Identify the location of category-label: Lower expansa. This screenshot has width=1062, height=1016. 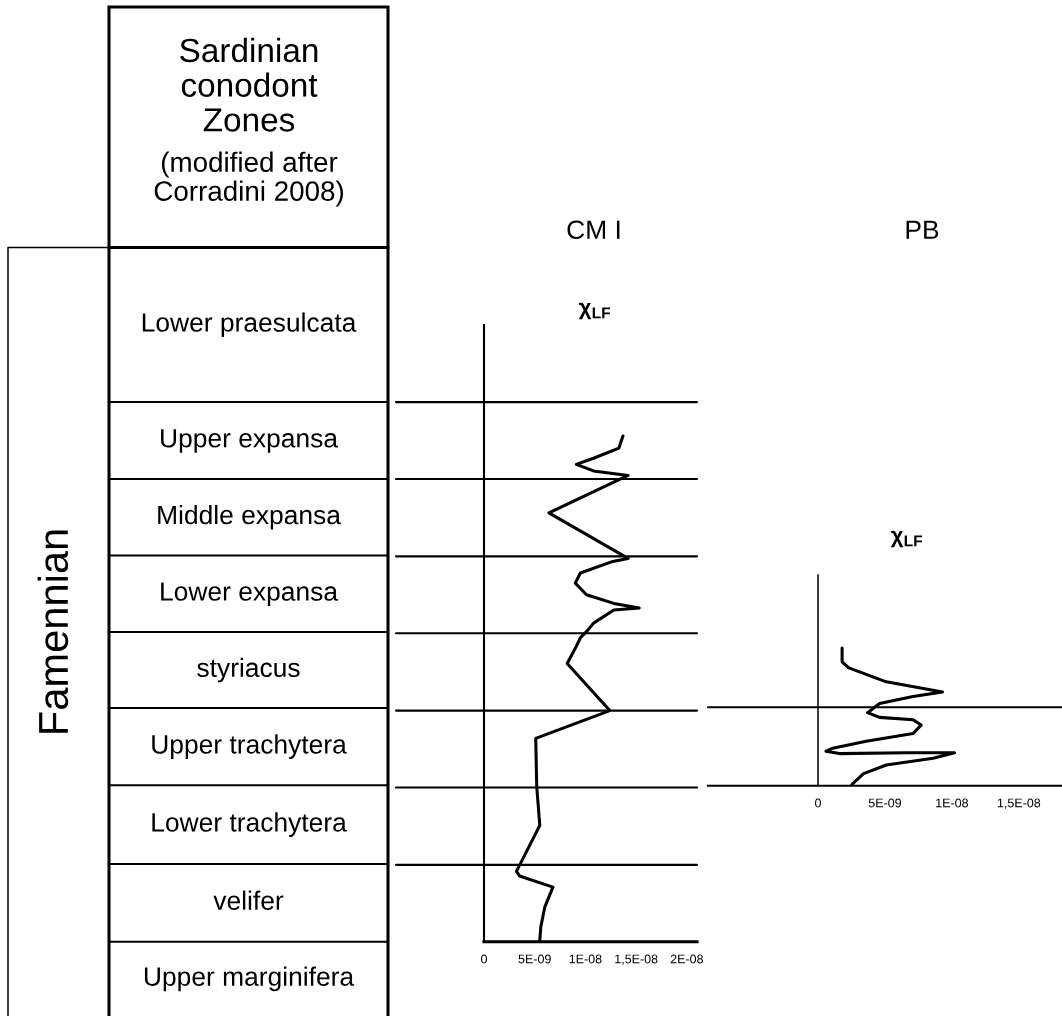
(249, 594).